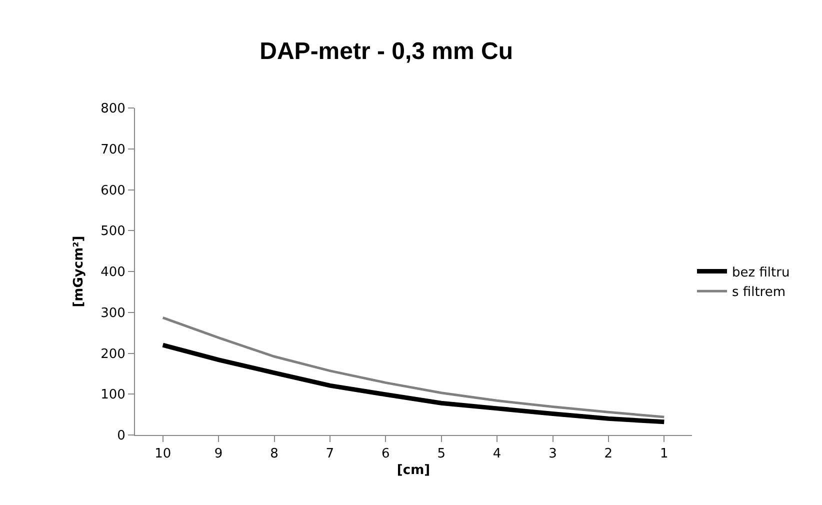 The width and height of the screenshot is (822, 505). I want to click on y-tick-label: 100, so click(113, 395).